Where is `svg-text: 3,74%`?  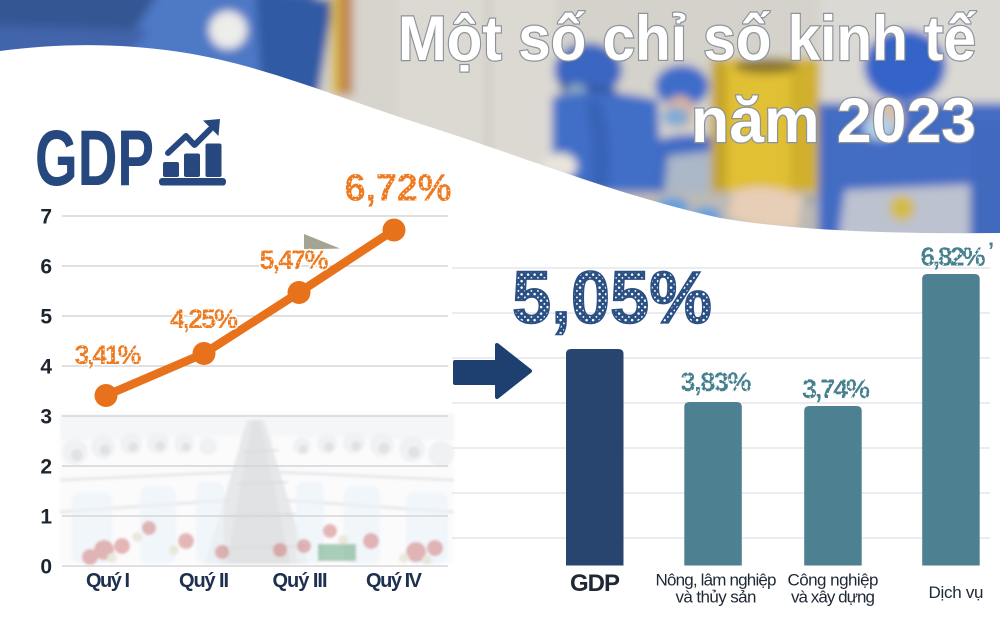
svg-text: 3,74% is located at coordinates (836, 389).